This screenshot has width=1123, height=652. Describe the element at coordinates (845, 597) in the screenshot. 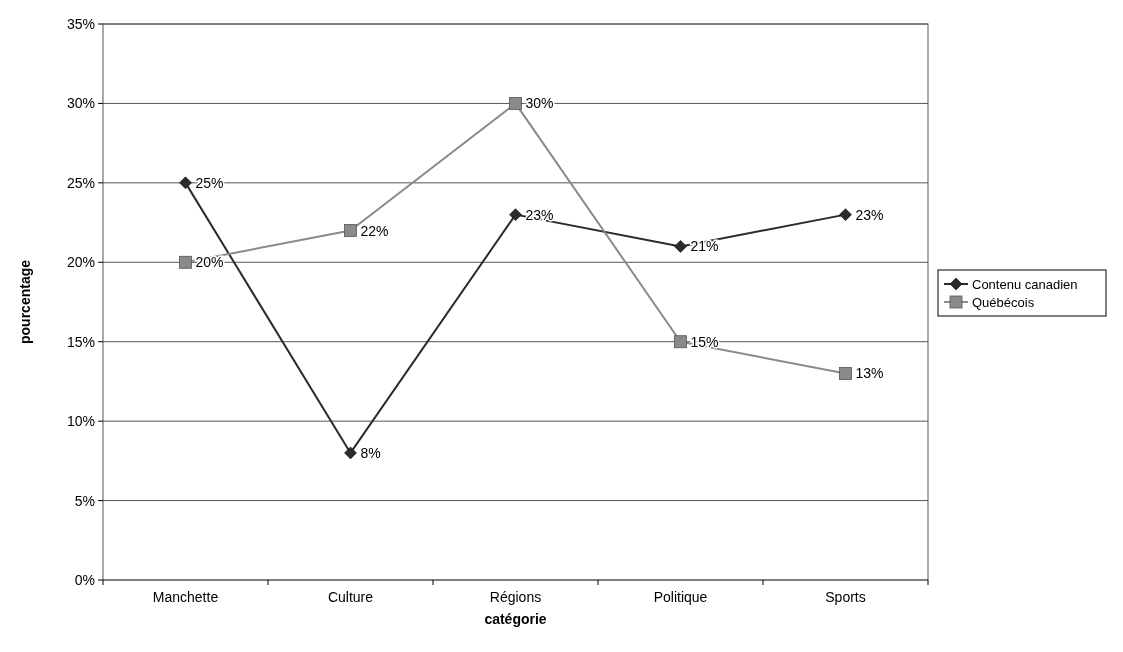

I see `x-tick-label: Sports` at that location.